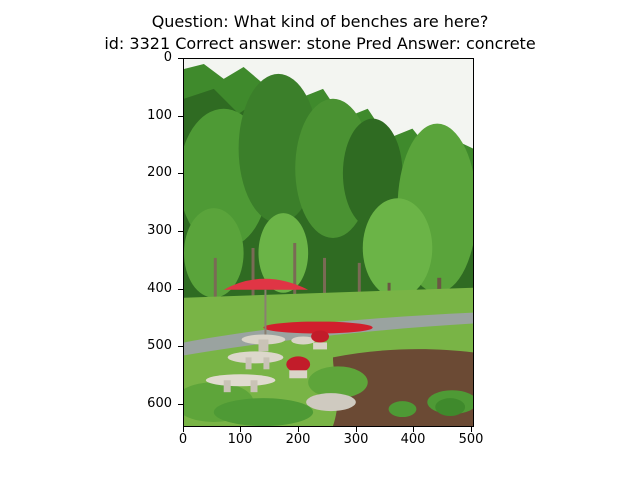 The width and height of the screenshot is (640, 480). What do you see at coordinates (159, 172) in the screenshot?
I see `y-tick-label: 200` at bounding box center [159, 172].